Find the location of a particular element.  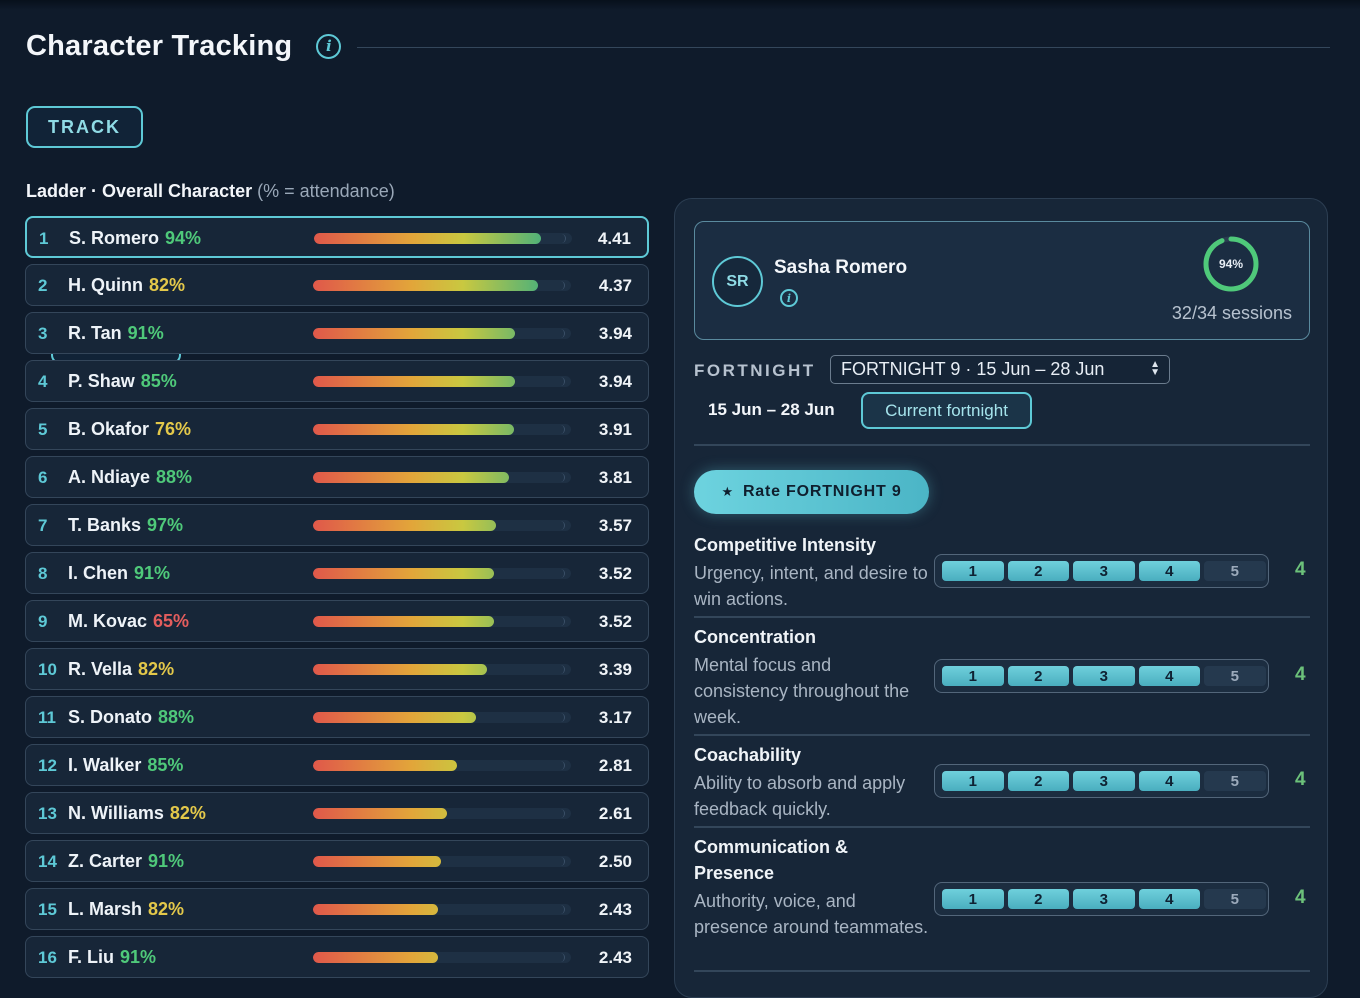

ladder-caption-title: Ladder · Overall Character is located at coordinates (139, 191).